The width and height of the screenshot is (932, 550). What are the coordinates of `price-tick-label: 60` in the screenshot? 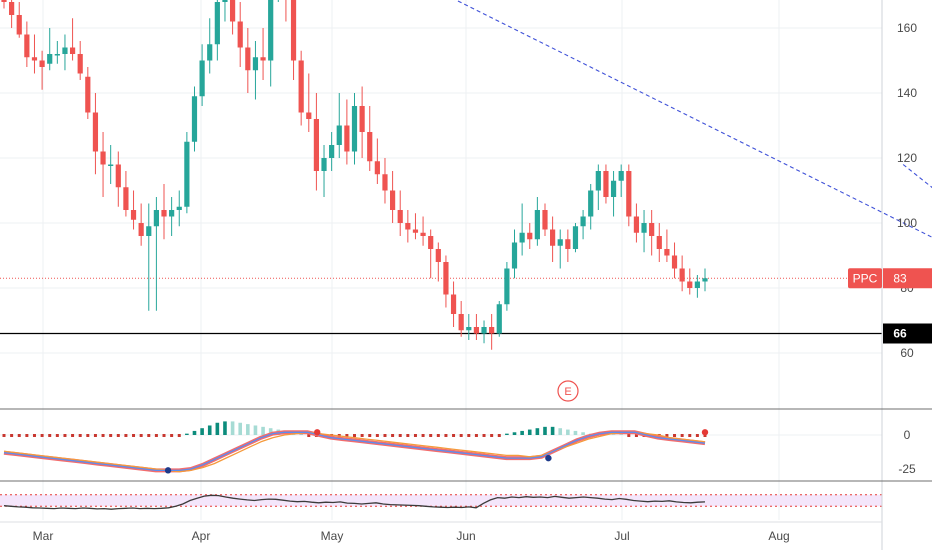 It's located at (907, 353).